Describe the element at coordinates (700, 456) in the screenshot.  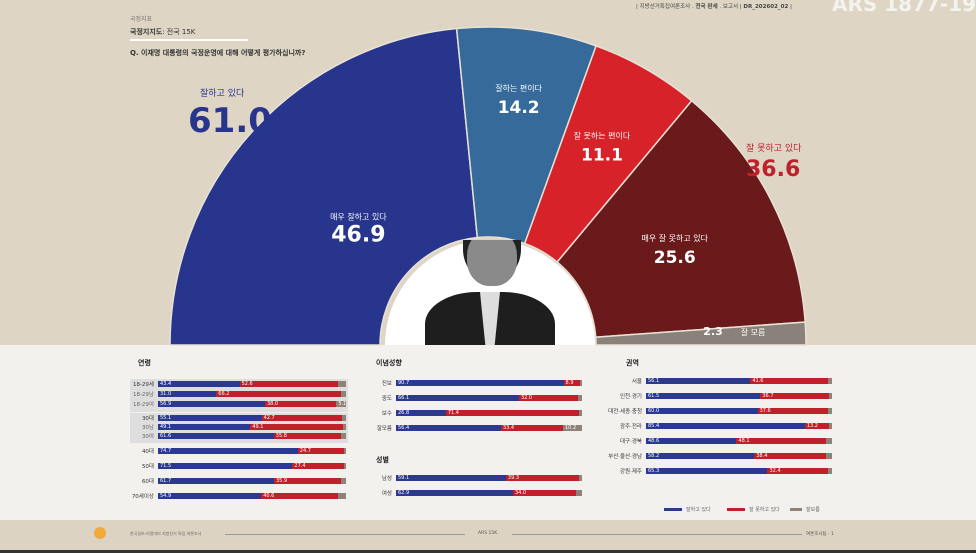
I see `bar-positive: 58.2` at that location.